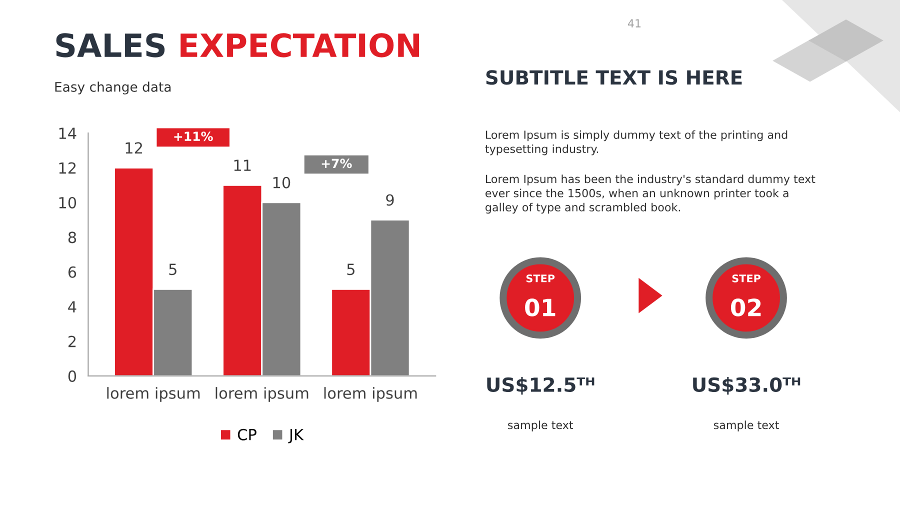  I want to click on text: US$12.5ᵀᴴ, so click(540, 385).